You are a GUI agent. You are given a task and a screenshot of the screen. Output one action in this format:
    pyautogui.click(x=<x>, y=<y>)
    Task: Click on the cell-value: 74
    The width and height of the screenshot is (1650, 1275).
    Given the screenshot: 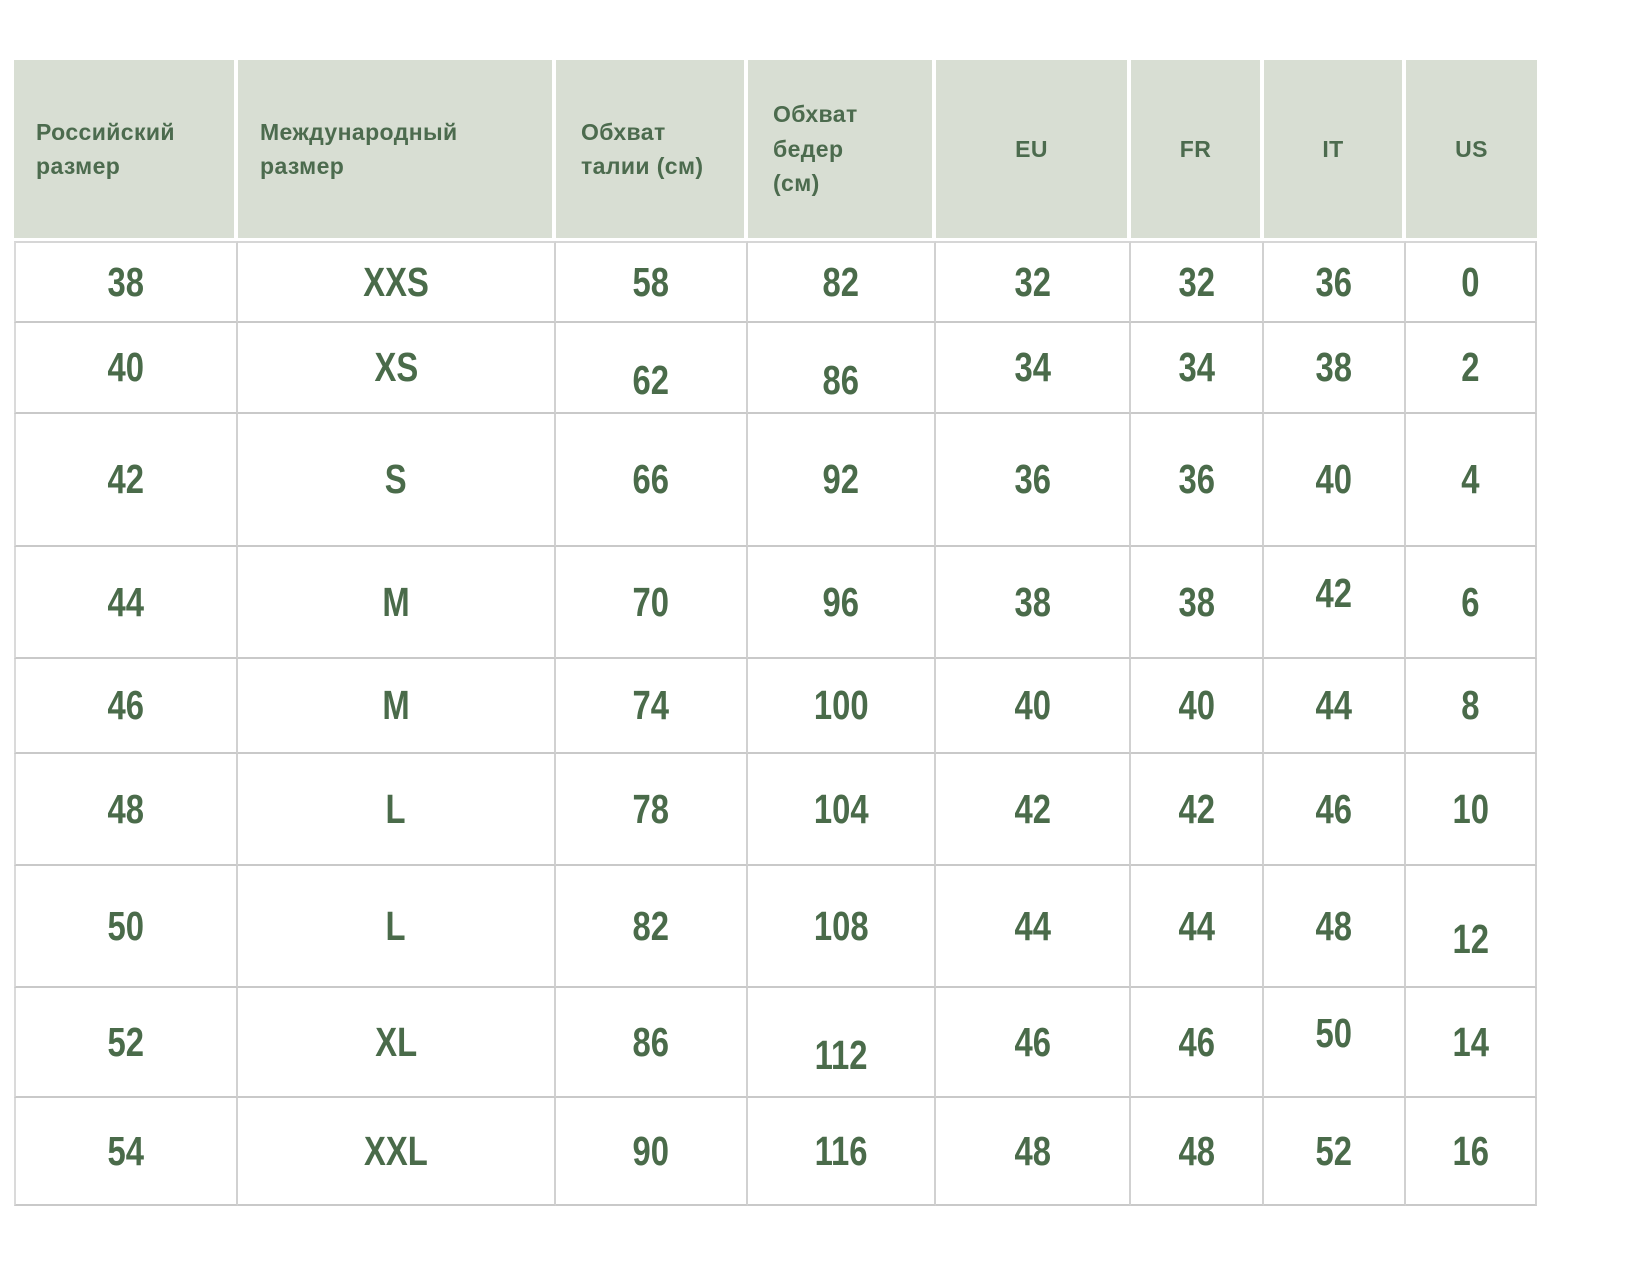 What is the action you would take?
    pyautogui.click(x=651, y=705)
    